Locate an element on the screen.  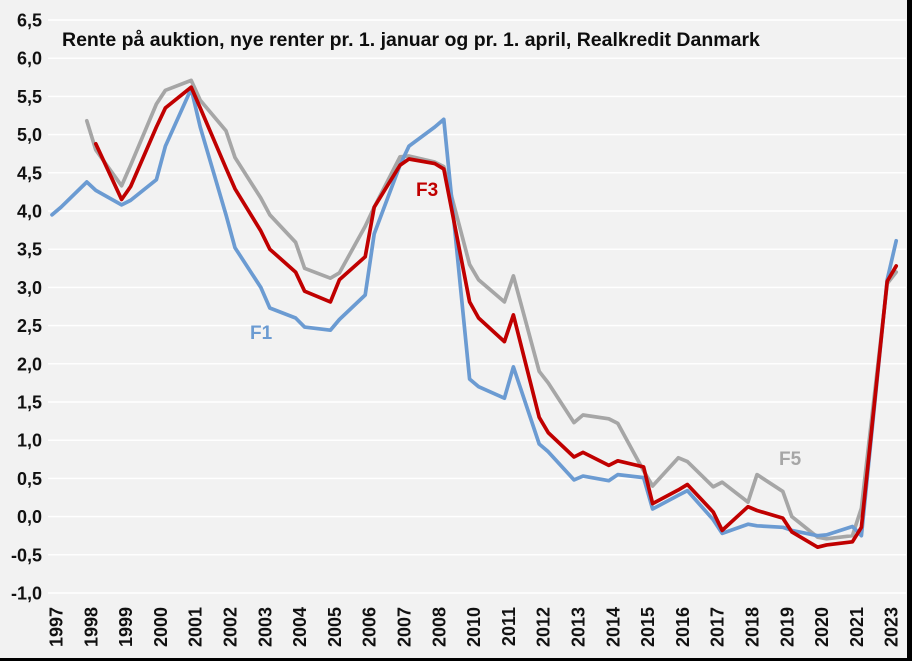
x-axis-tick-label: 1999 is located at coordinates (126, 627).